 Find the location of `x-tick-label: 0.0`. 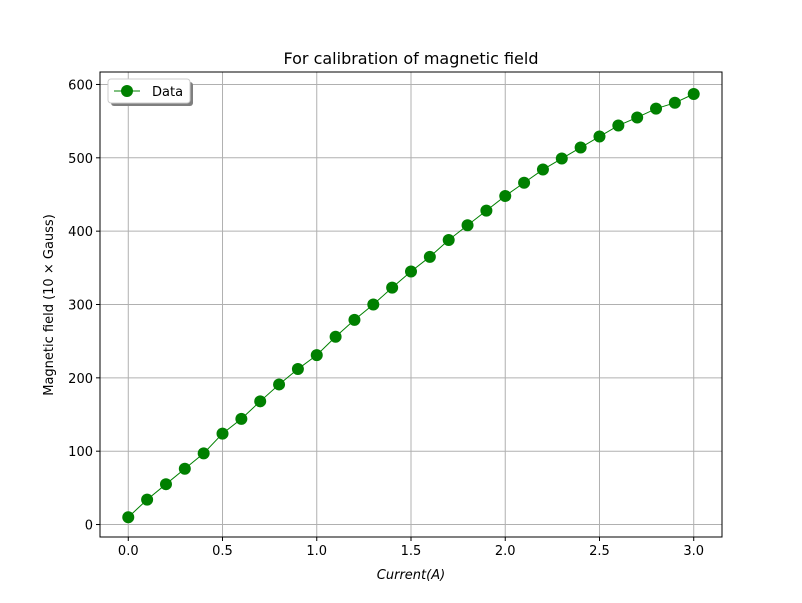

x-tick-label: 0.0 is located at coordinates (128, 551).